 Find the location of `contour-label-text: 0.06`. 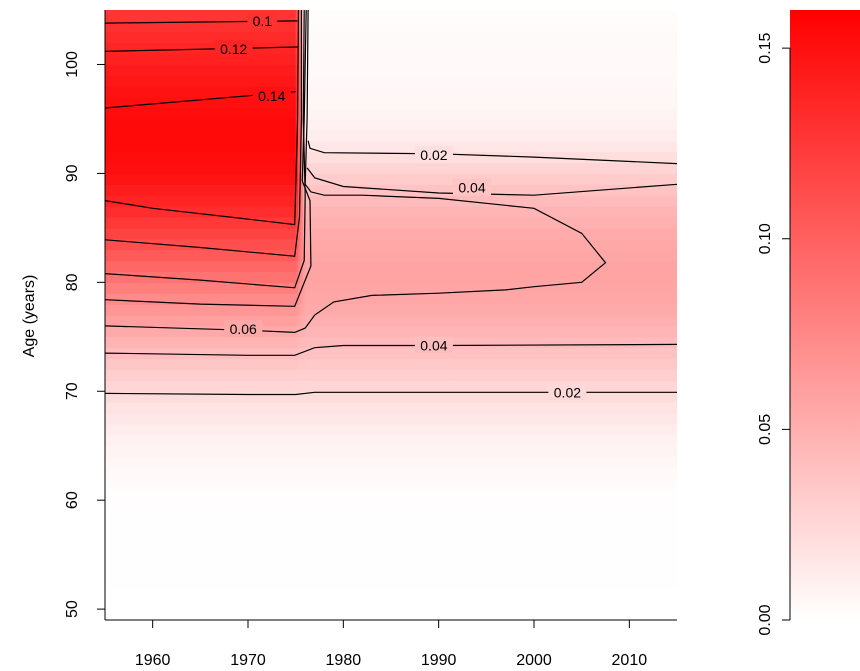

contour-label-text: 0.06 is located at coordinates (243, 329).